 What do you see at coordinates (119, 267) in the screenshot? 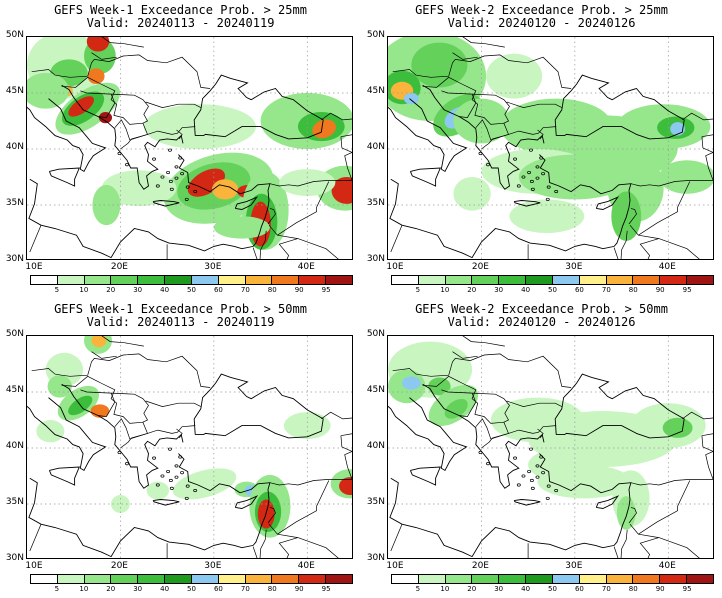
I see `lon-tick-label: 20E` at bounding box center [119, 267].